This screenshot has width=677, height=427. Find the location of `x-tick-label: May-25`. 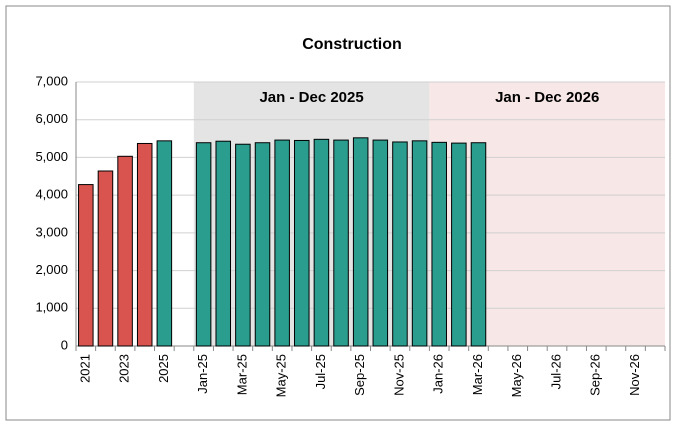

x-tick-label: May-25 is located at coordinates (281, 375).